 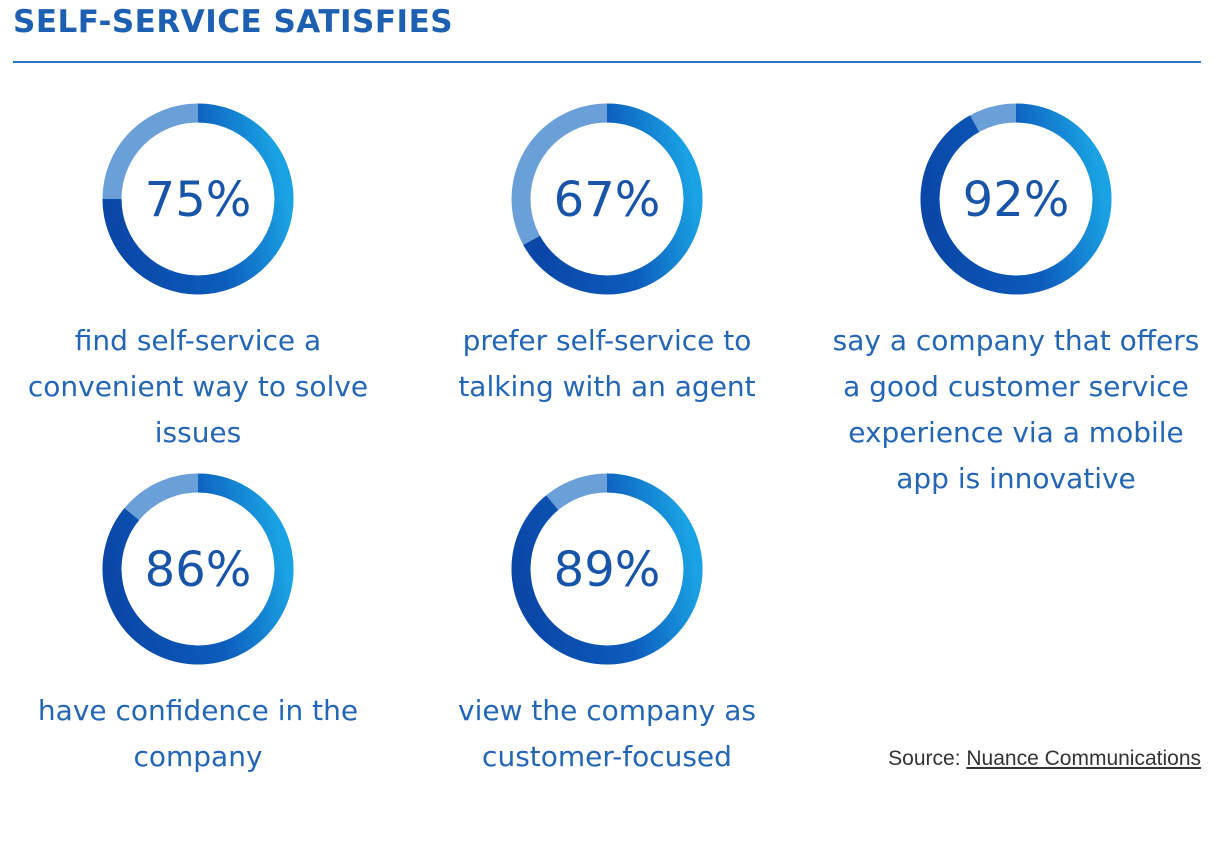 I want to click on source-link: Nuance Communications, so click(x=1083, y=758).